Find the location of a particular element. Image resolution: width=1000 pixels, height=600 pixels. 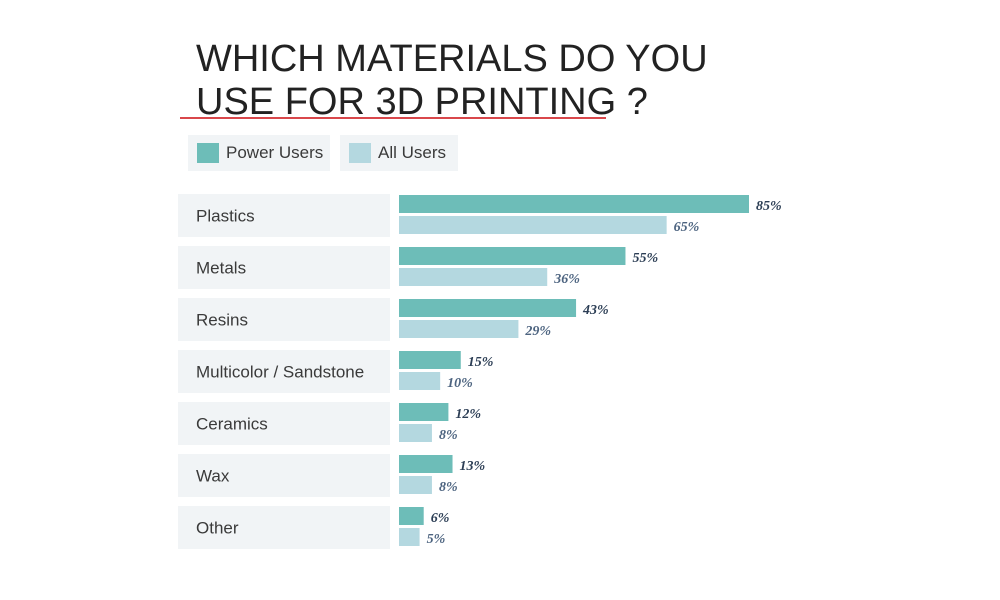

legend-label-power-users: Power Users is located at coordinates (275, 152).